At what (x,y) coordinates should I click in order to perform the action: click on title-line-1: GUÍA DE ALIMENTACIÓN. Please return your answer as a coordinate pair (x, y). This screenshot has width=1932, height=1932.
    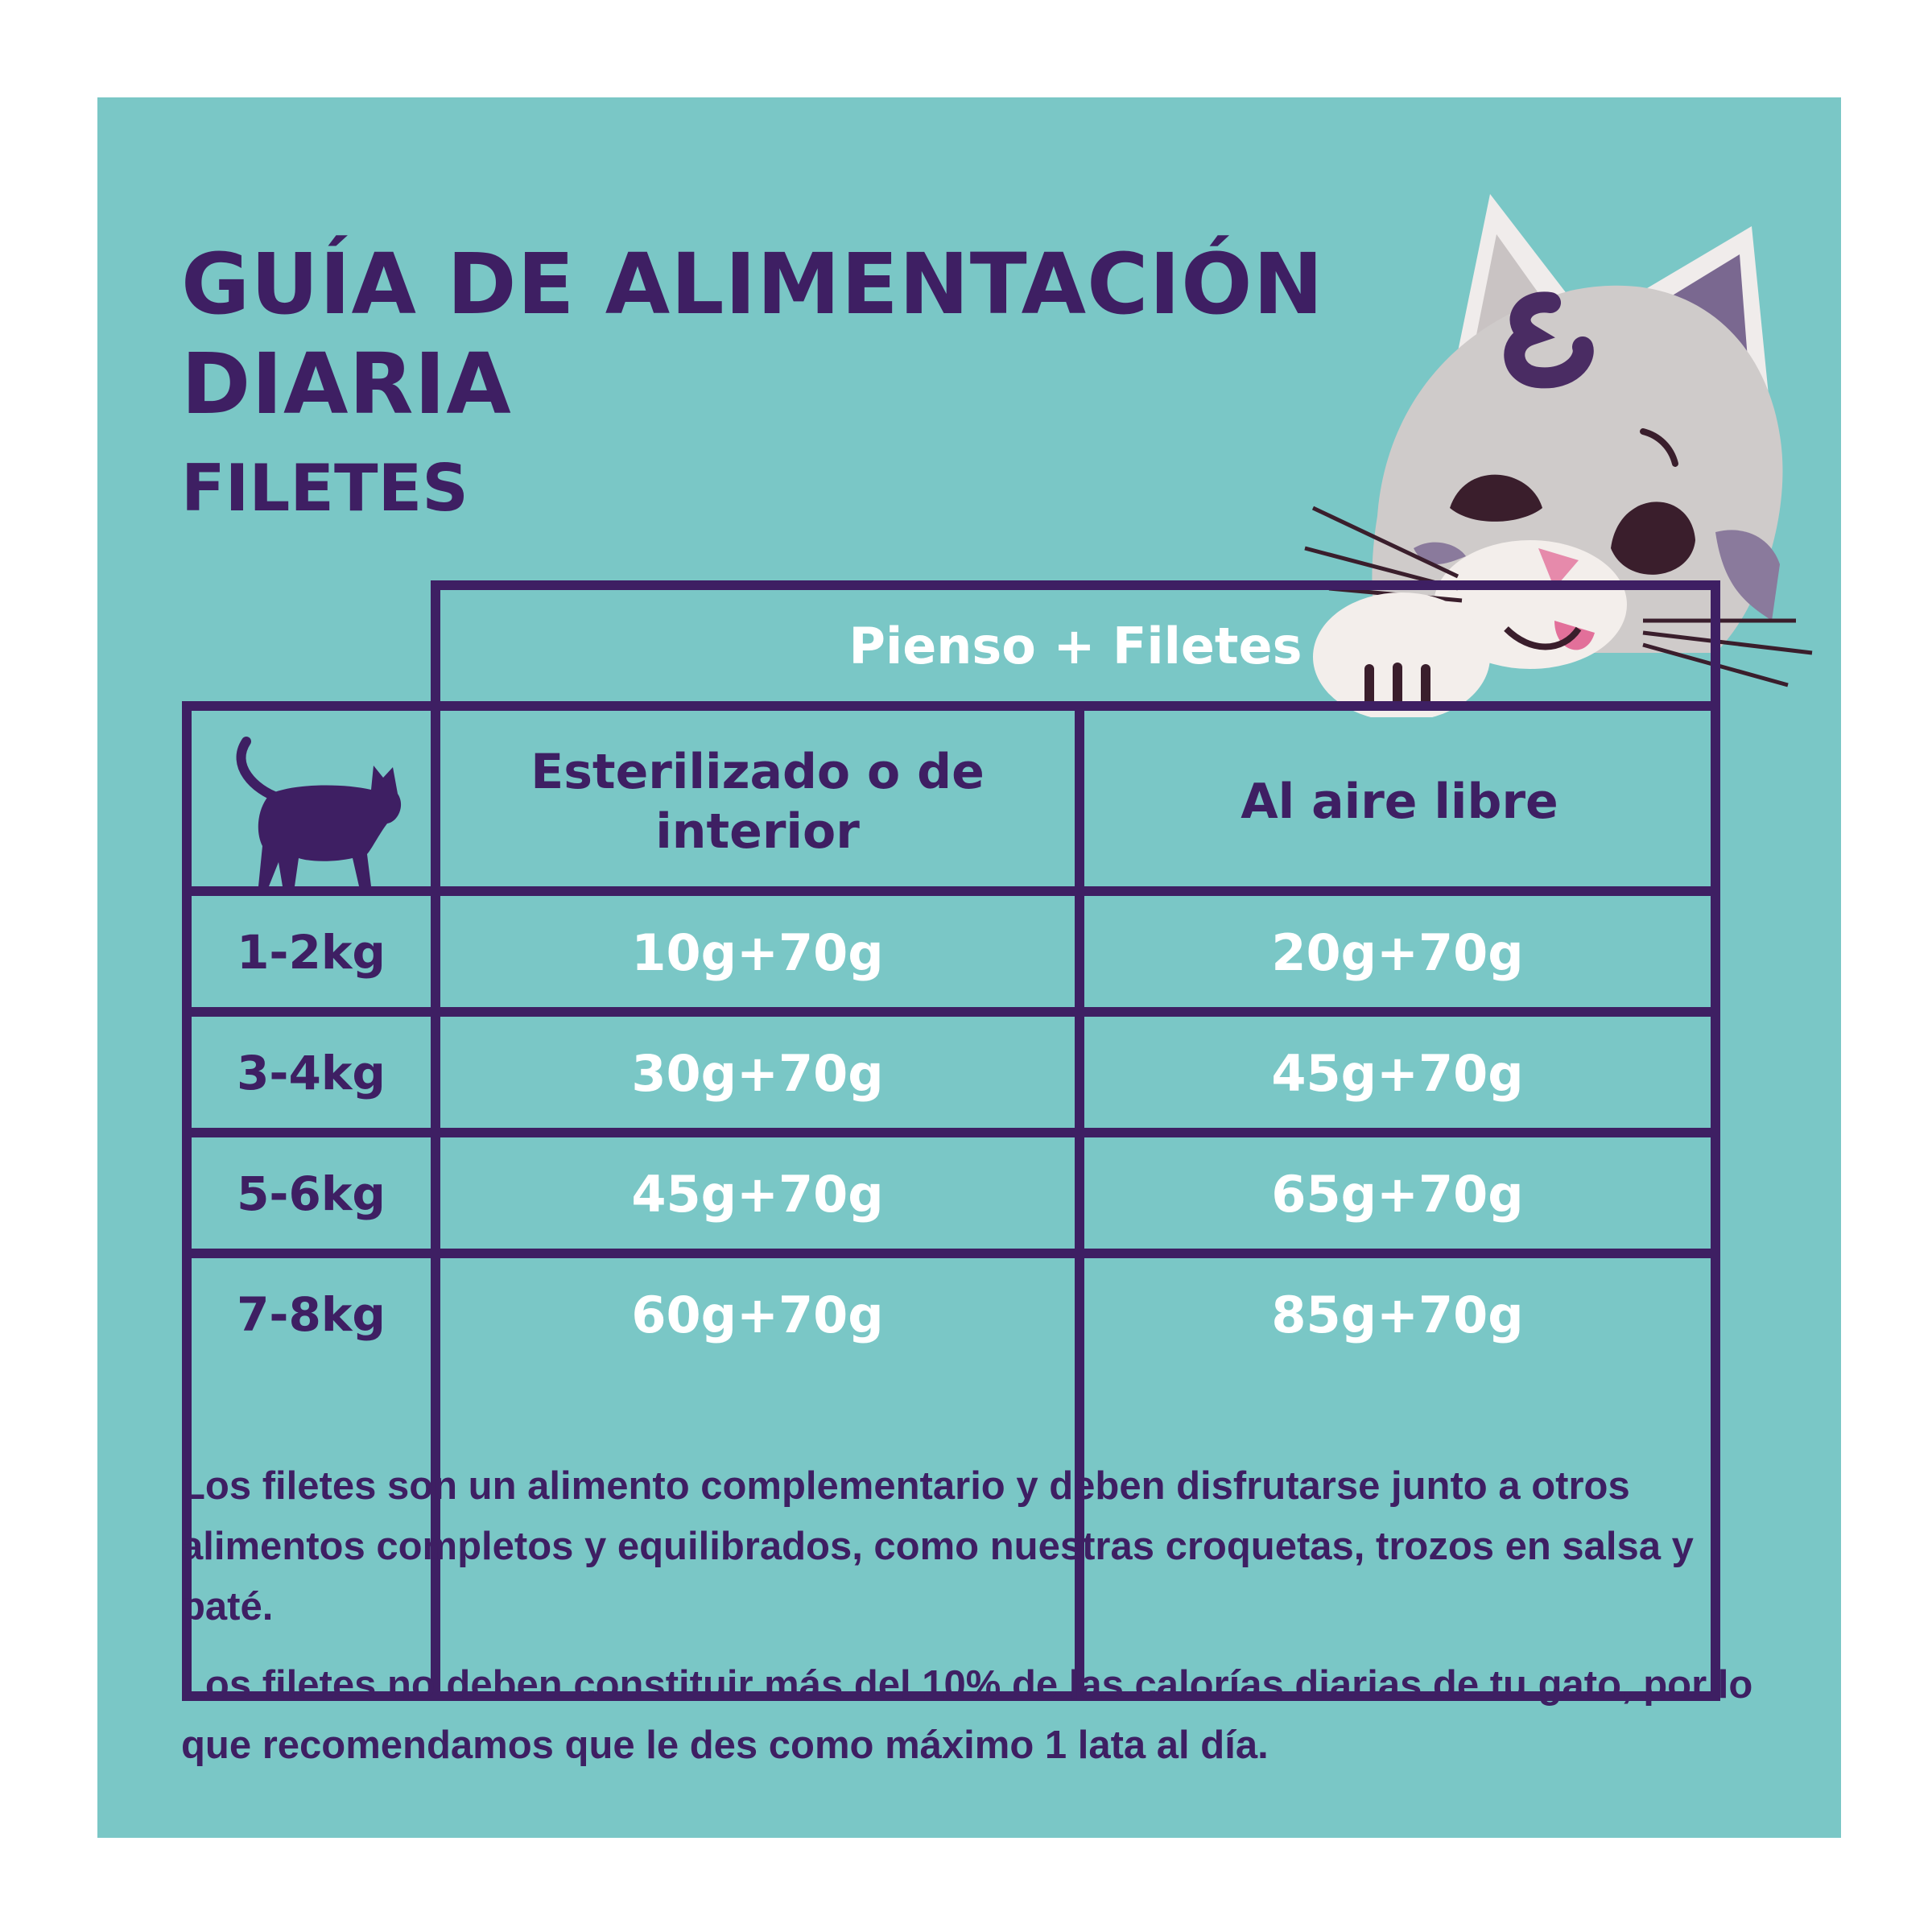
    Looking at the image, I should click on (752, 284).